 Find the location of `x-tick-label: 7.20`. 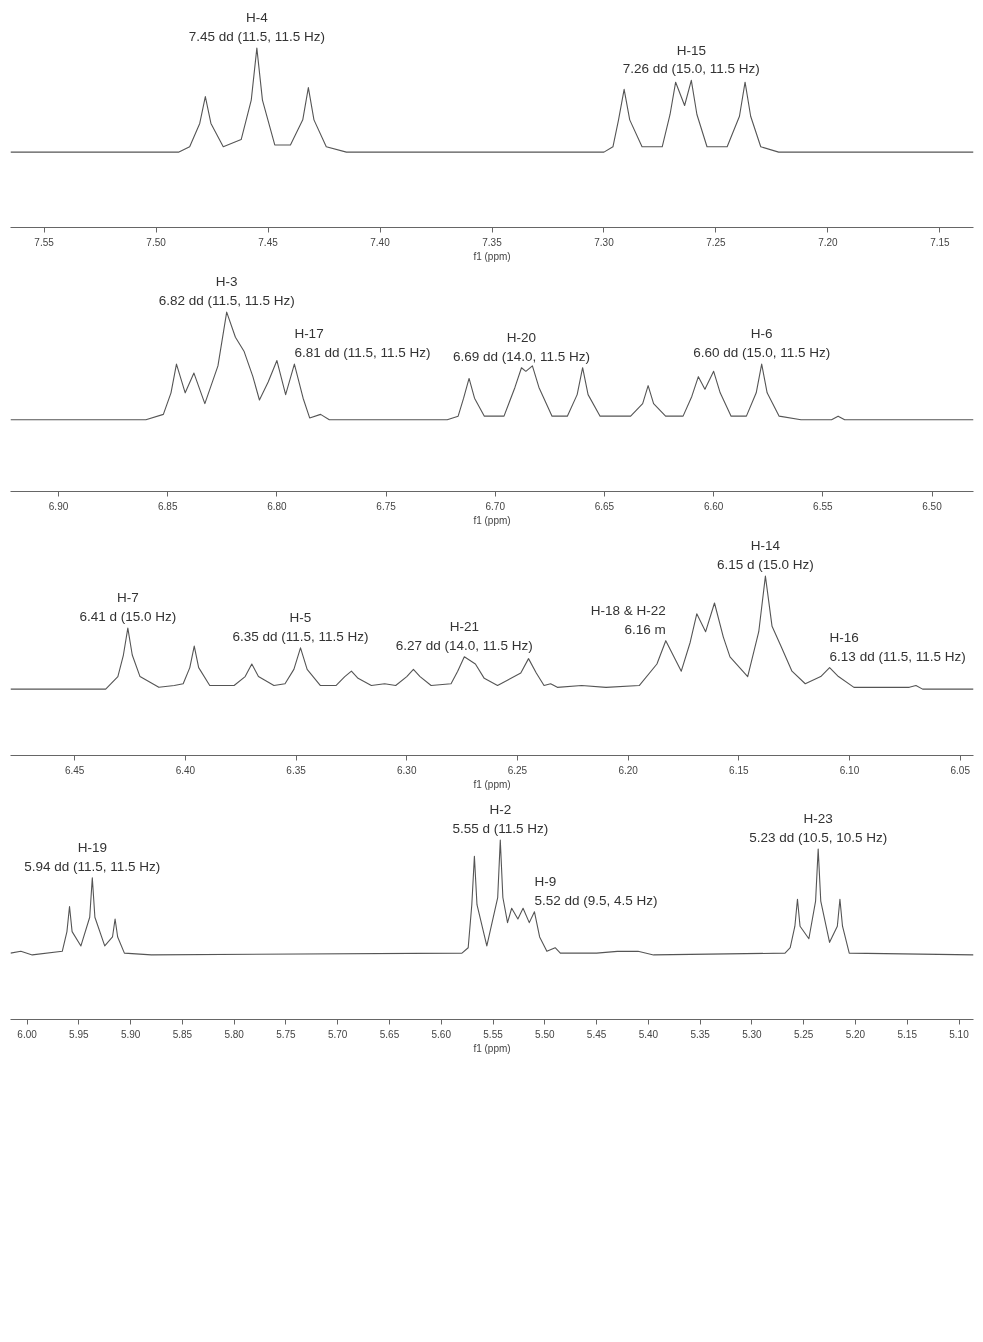

x-tick-label: 7.20 is located at coordinates (828, 242).